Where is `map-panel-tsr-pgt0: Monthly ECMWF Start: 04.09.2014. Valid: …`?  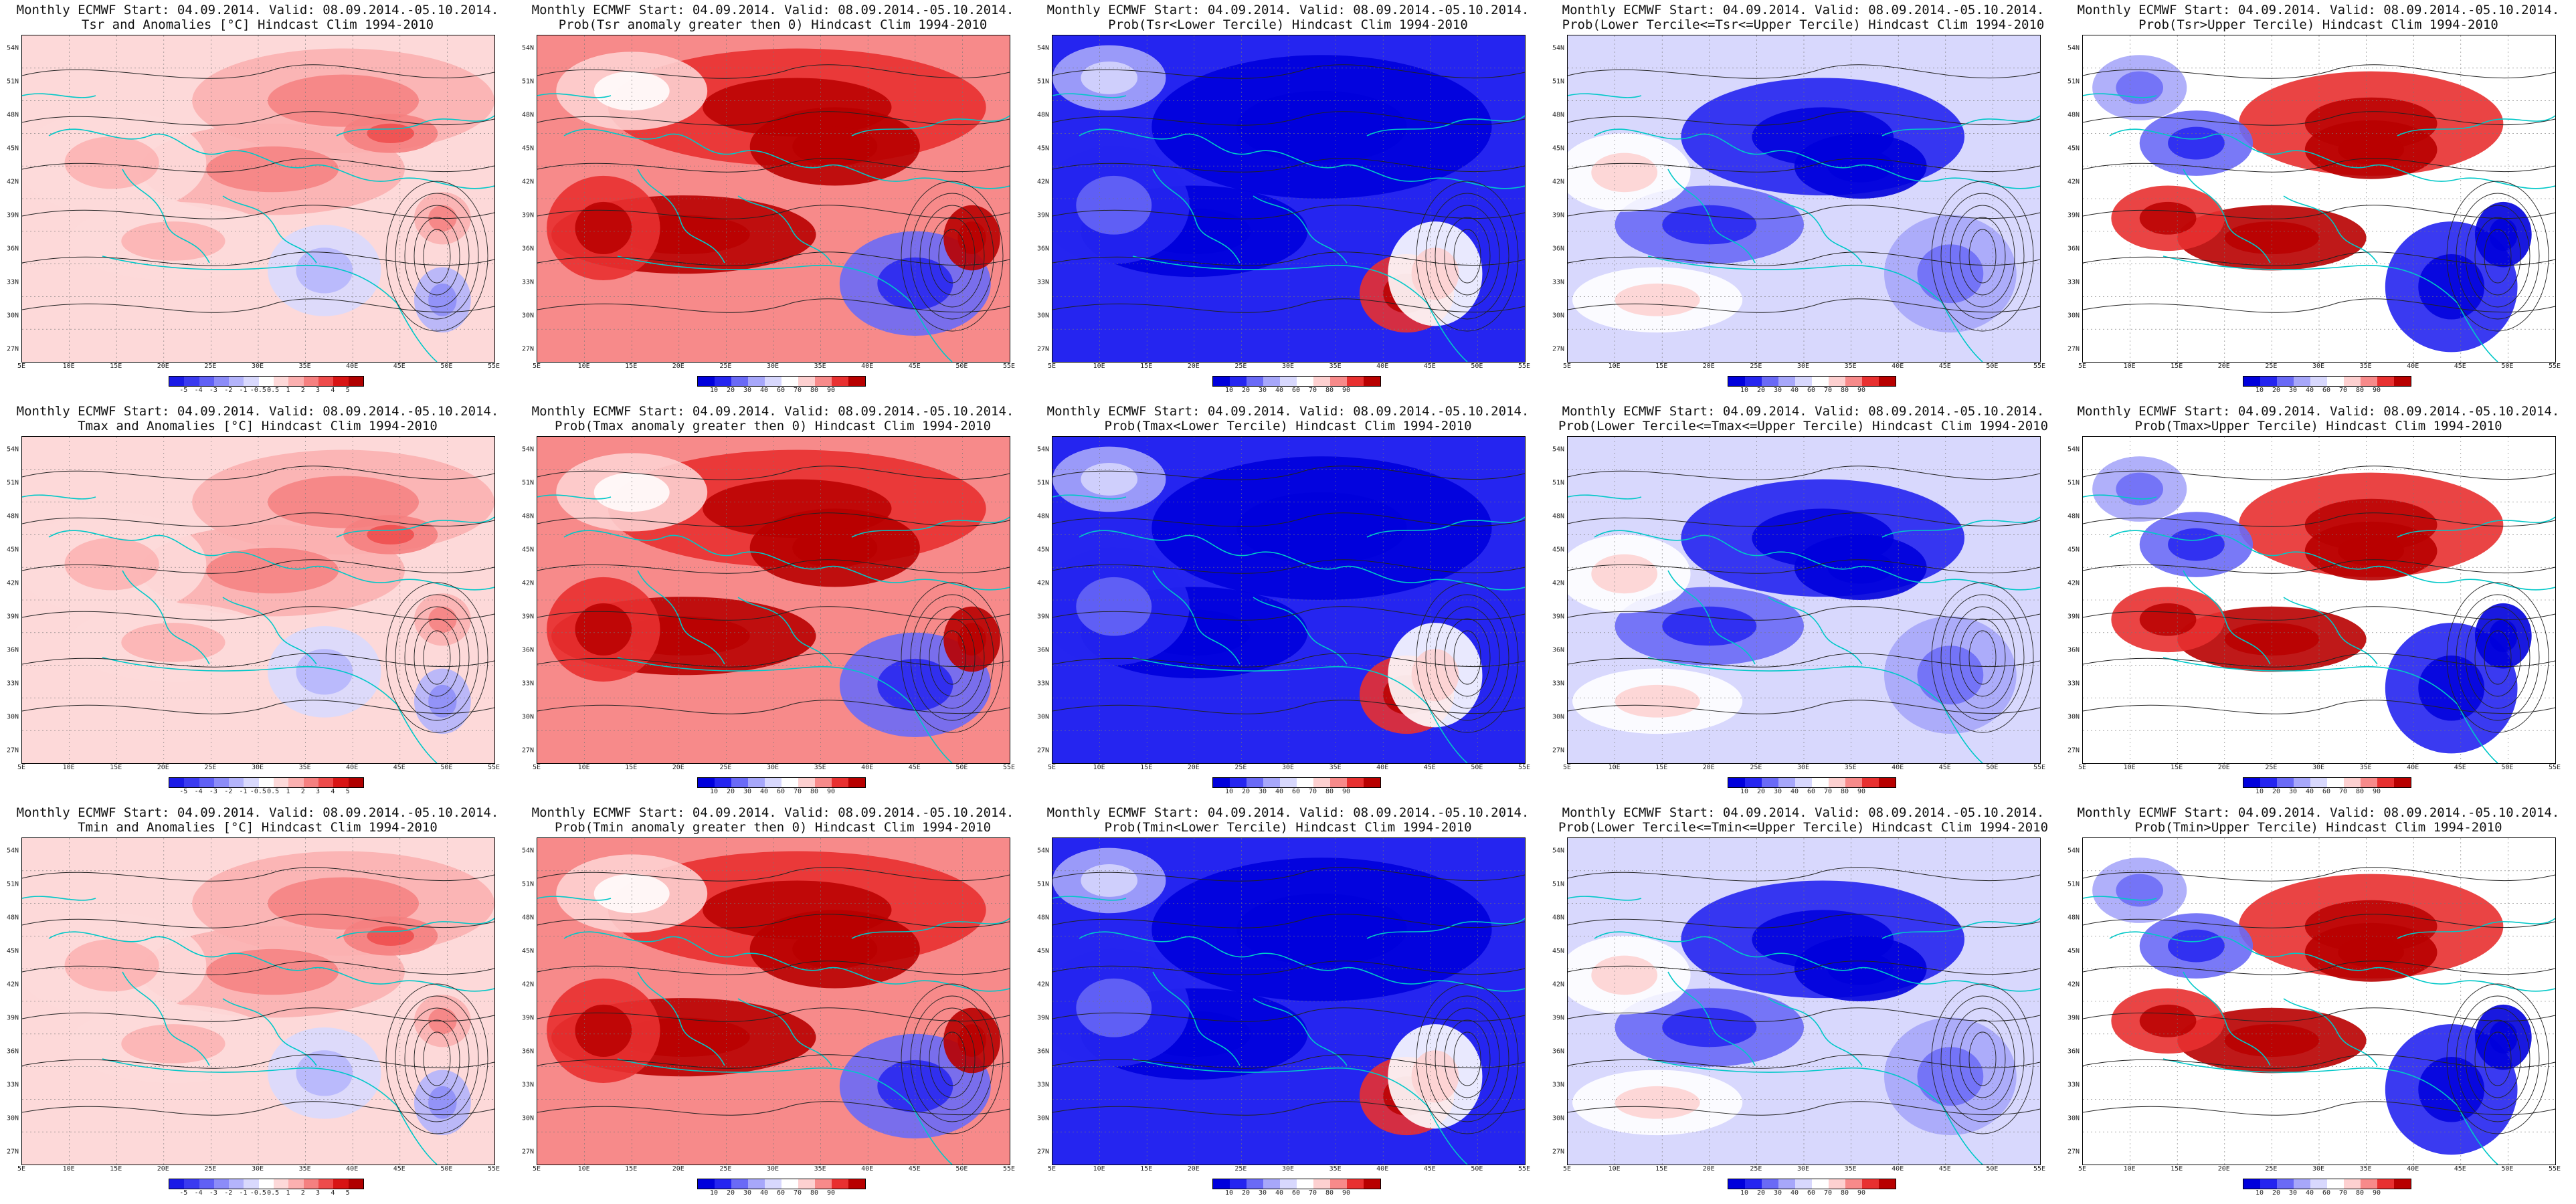 map-panel-tsr-pgt0: Monthly ECMWF Start: 04.09.2014. Valid: … is located at coordinates (773, 200).